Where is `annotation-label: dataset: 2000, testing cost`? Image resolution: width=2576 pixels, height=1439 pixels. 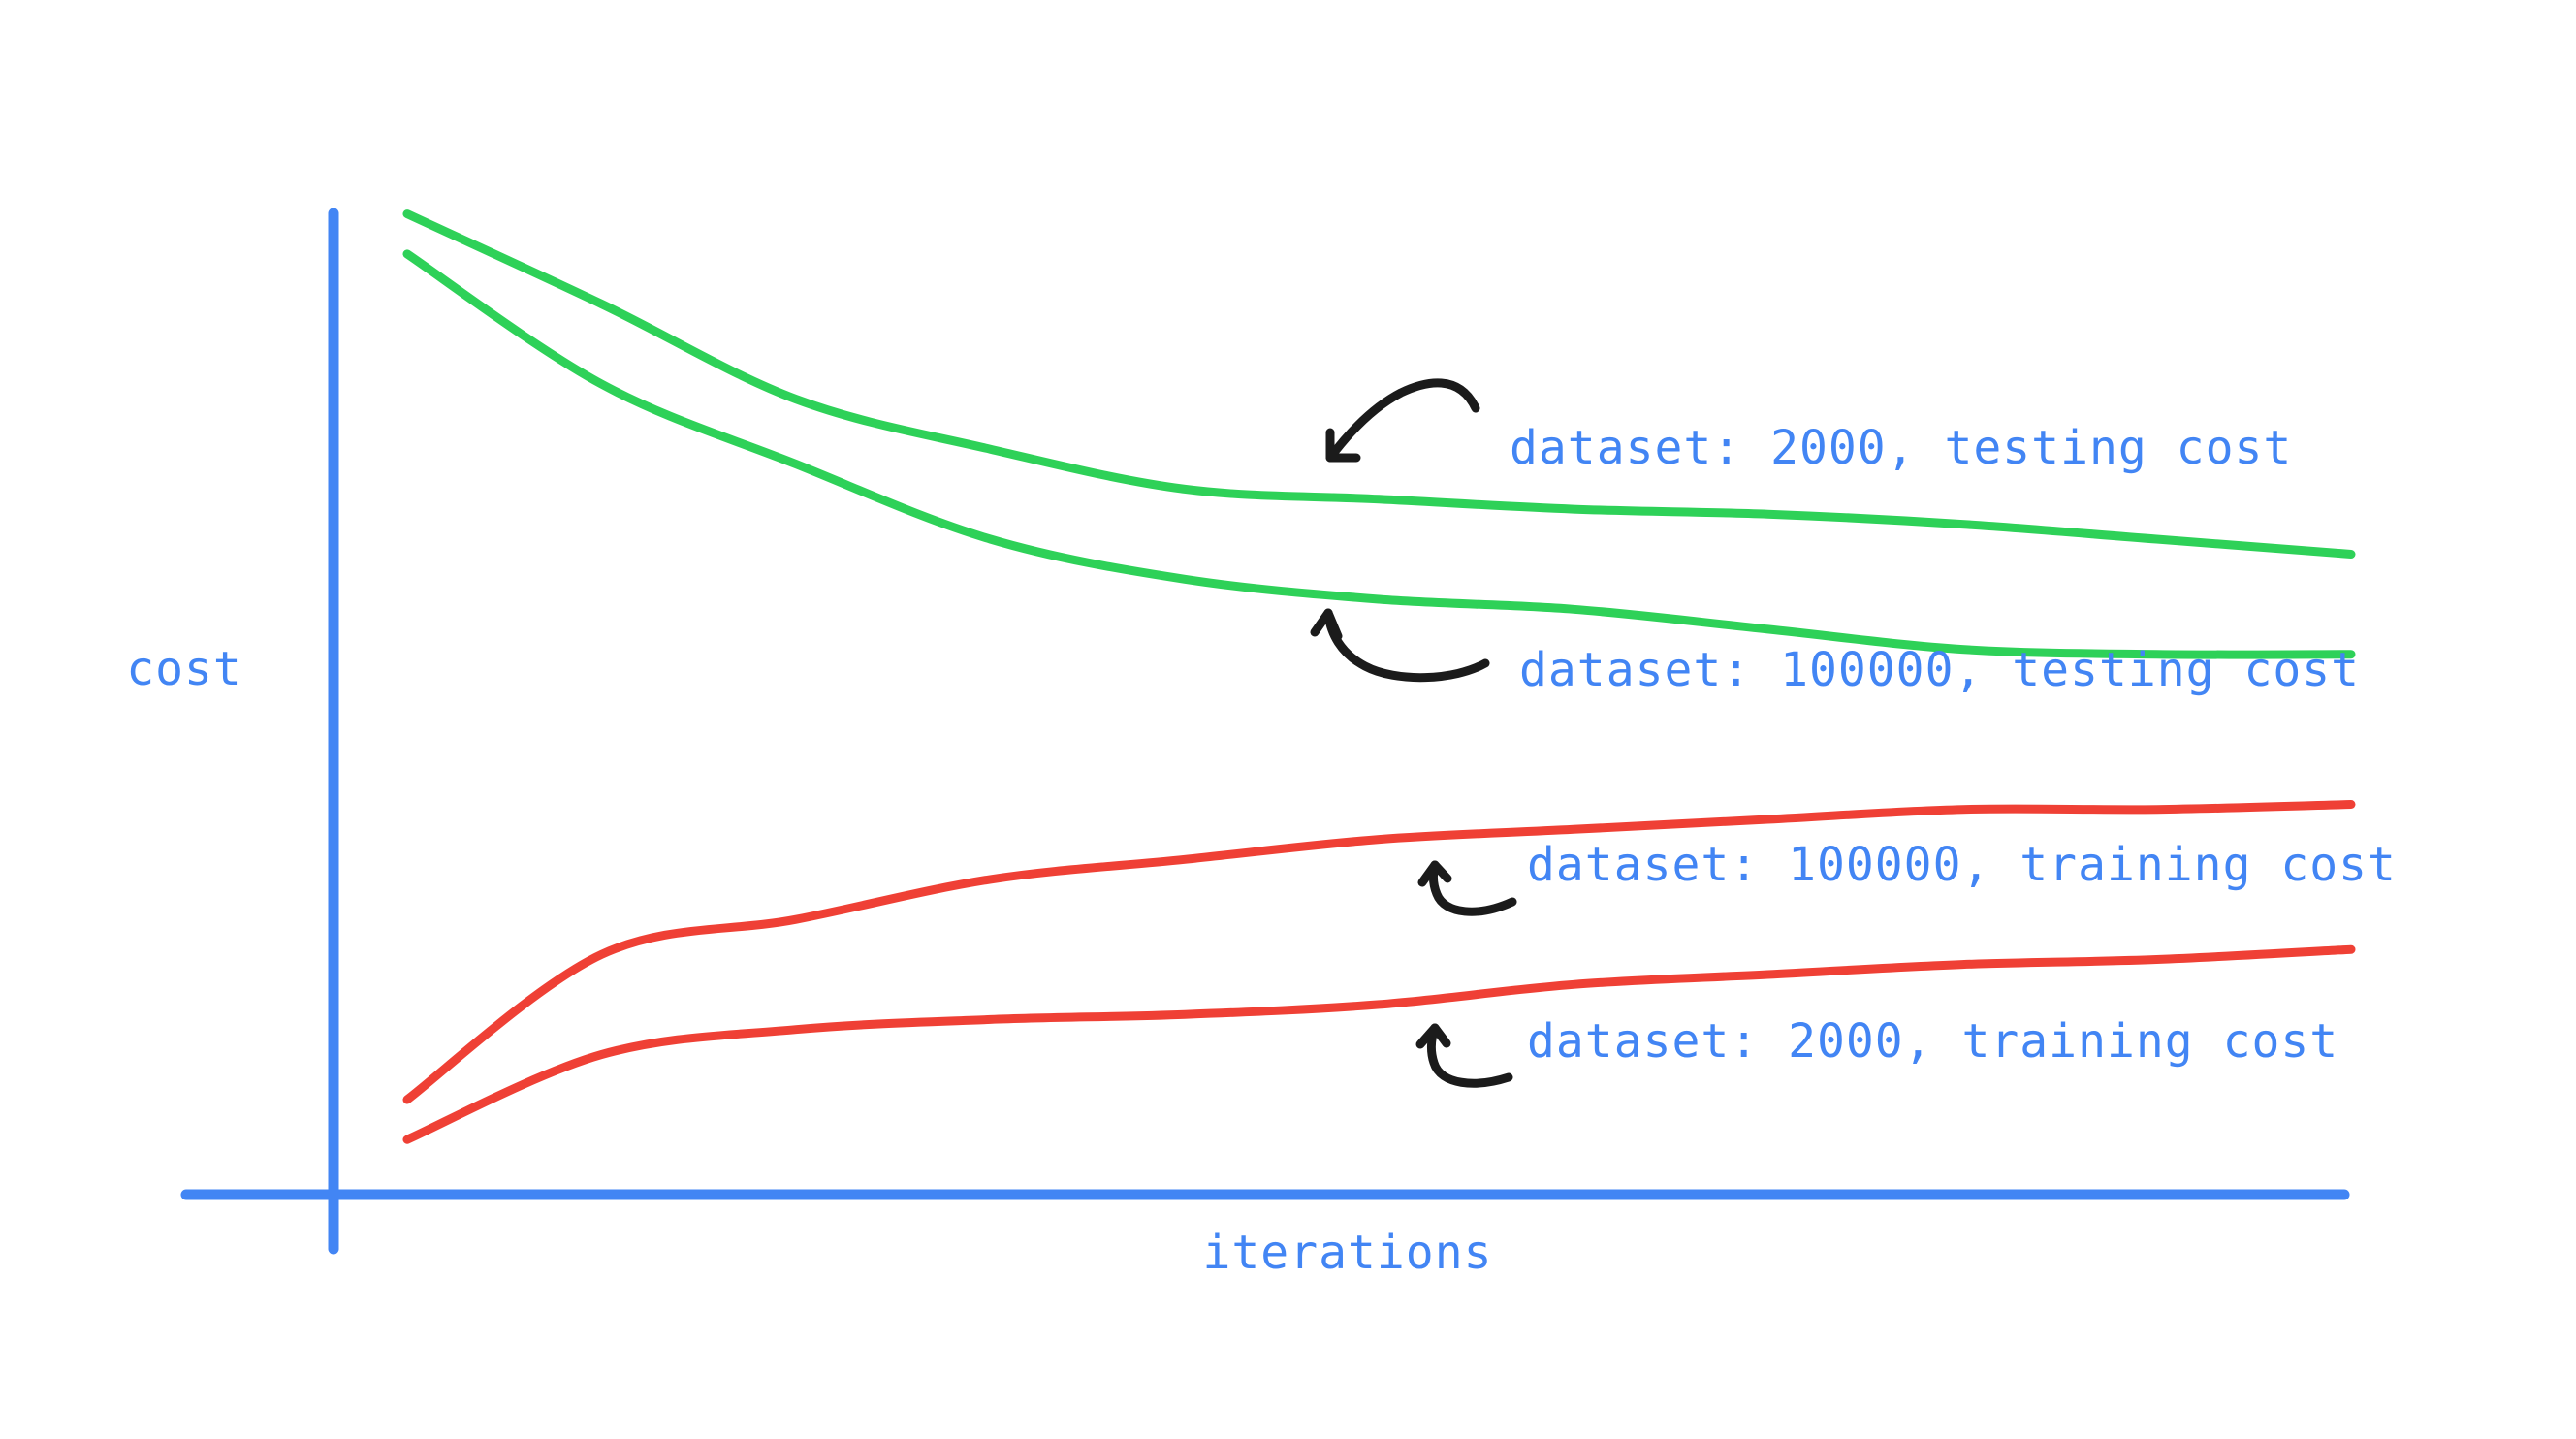
annotation-label: dataset: 2000, testing cost is located at coordinates (1901, 448).